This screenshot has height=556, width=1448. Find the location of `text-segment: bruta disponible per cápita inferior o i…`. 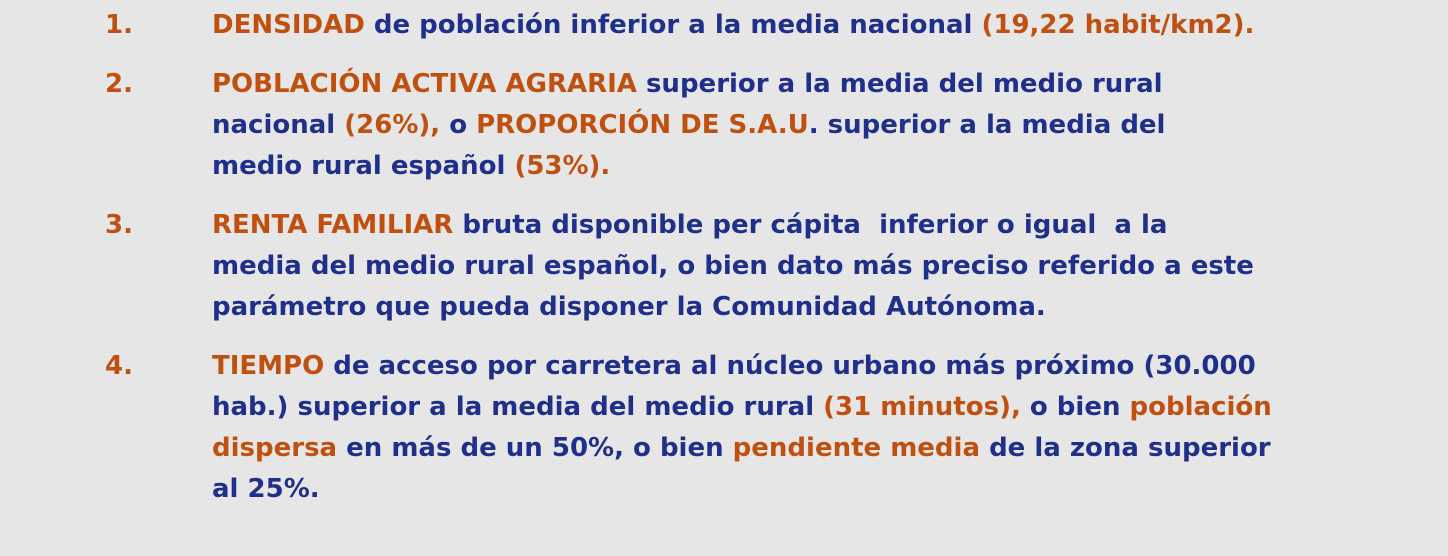

text-segment: bruta disponible per cápita inferior o i… is located at coordinates (810, 225).